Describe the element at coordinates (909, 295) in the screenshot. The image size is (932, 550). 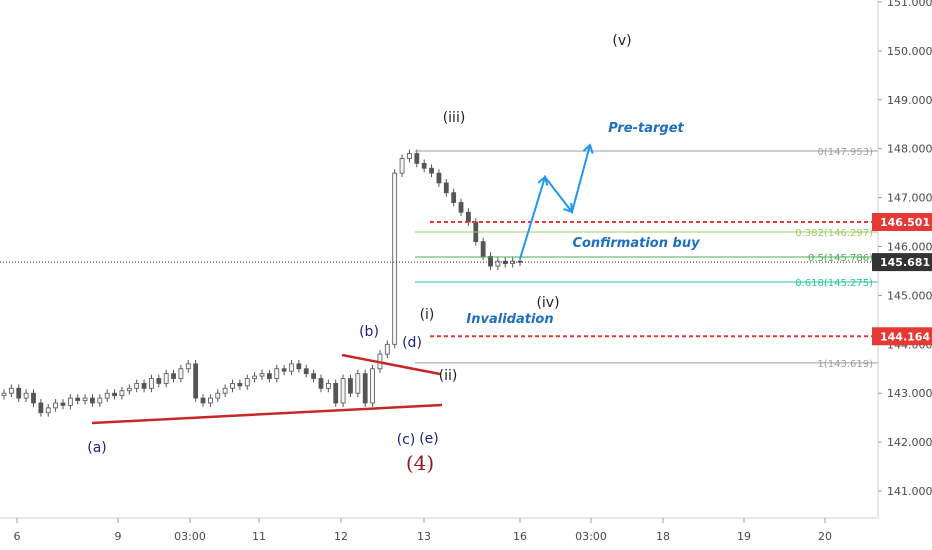
I see `y-tick-label: 145.000` at that location.